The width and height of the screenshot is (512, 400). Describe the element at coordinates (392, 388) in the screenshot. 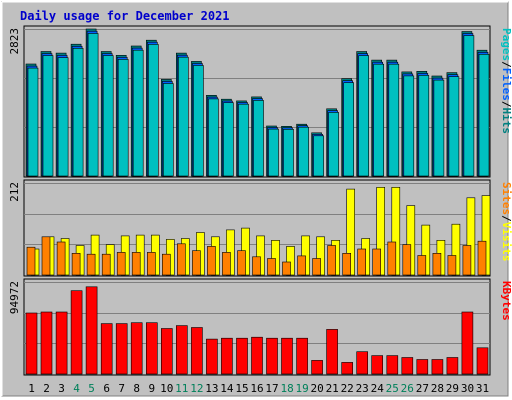

I see `x-tick-label: 25` at that location.